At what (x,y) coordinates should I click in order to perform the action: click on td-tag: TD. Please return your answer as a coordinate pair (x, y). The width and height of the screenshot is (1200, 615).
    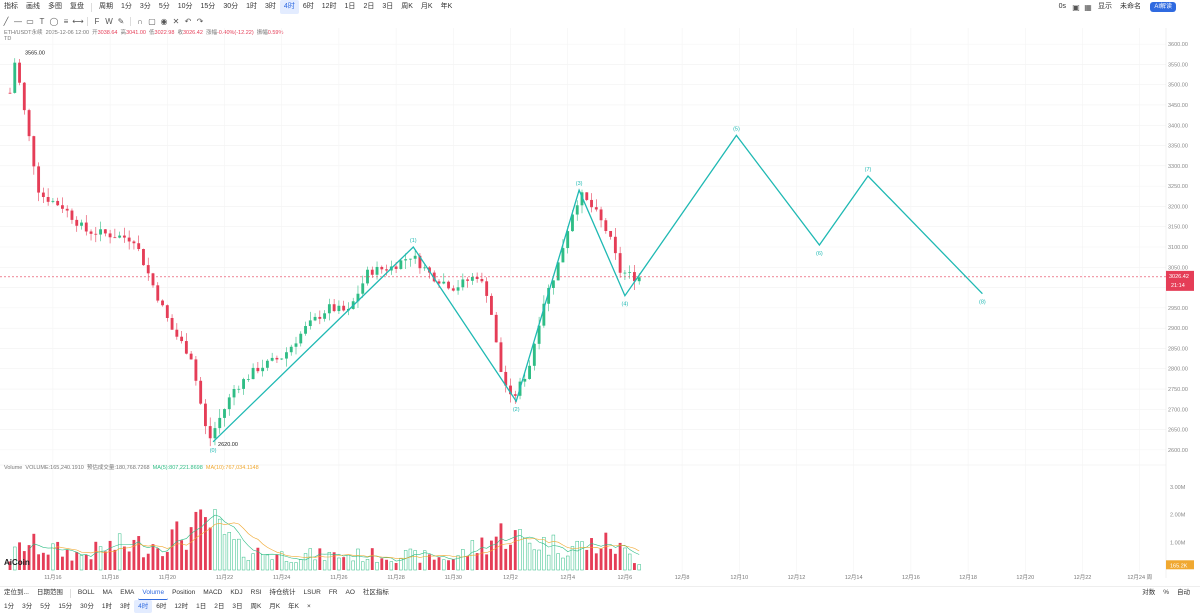
    Looking at the image, I should click on (8, 39).